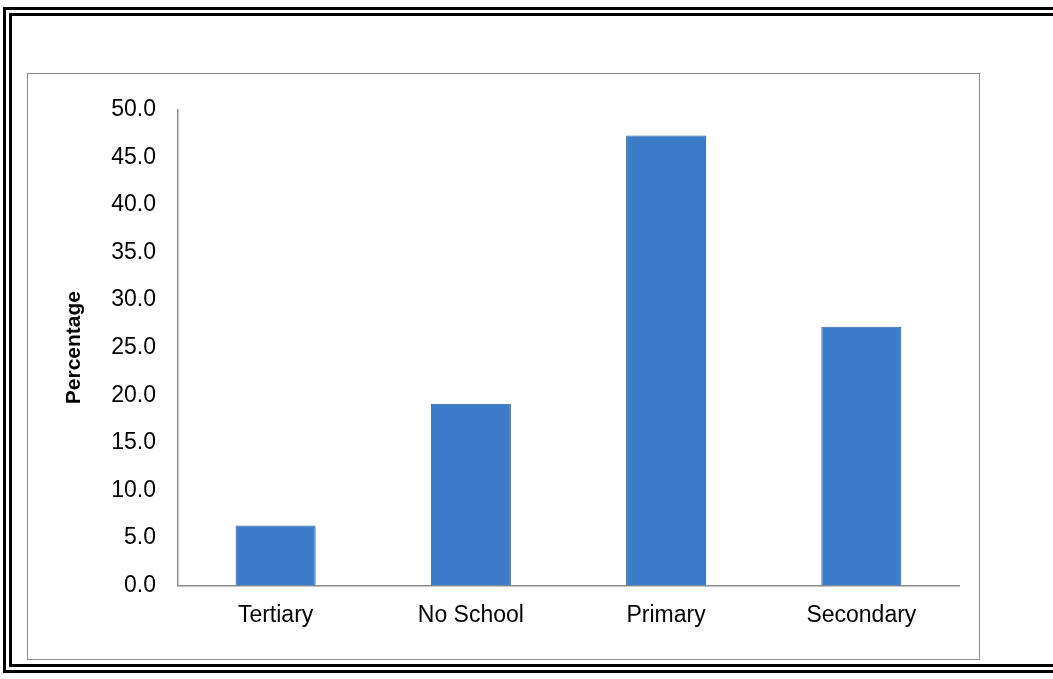 This screenshot has width=1053, height=679. Describe the element at coordinates (666, 613) in the screenshot. I see `x-tick-label: Primary` at that location.